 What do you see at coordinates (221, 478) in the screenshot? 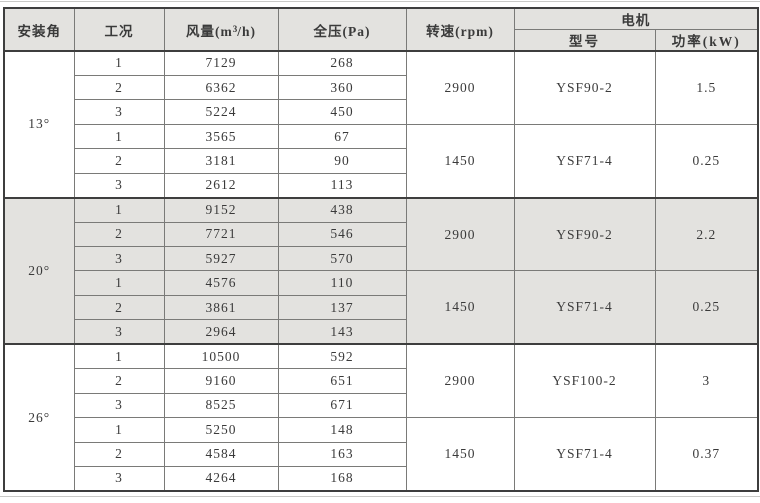
I see `cell-airflow: 4264` at bounding box center [221, 478].